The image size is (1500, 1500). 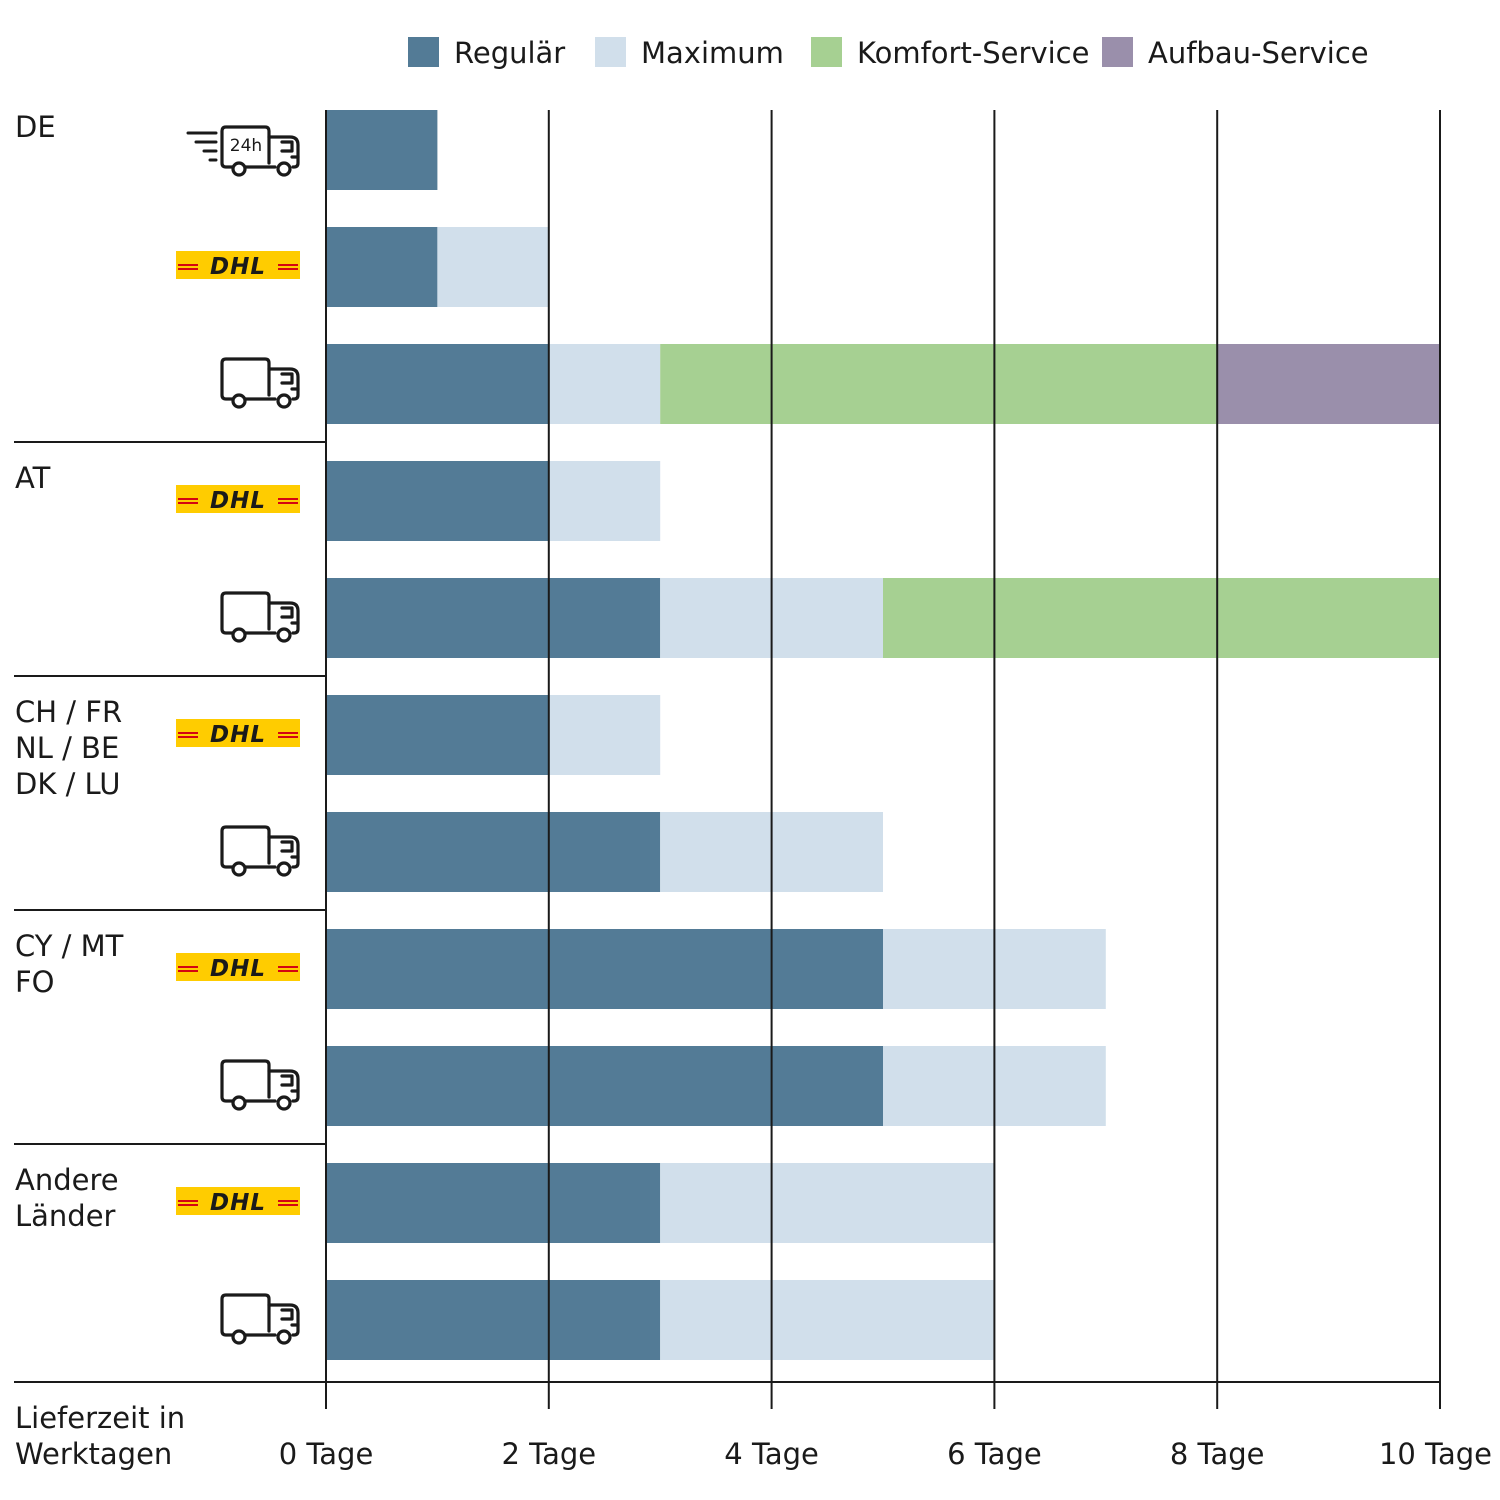 I want to click on legend-swatch-regulaer, so click(x=423, y=52).